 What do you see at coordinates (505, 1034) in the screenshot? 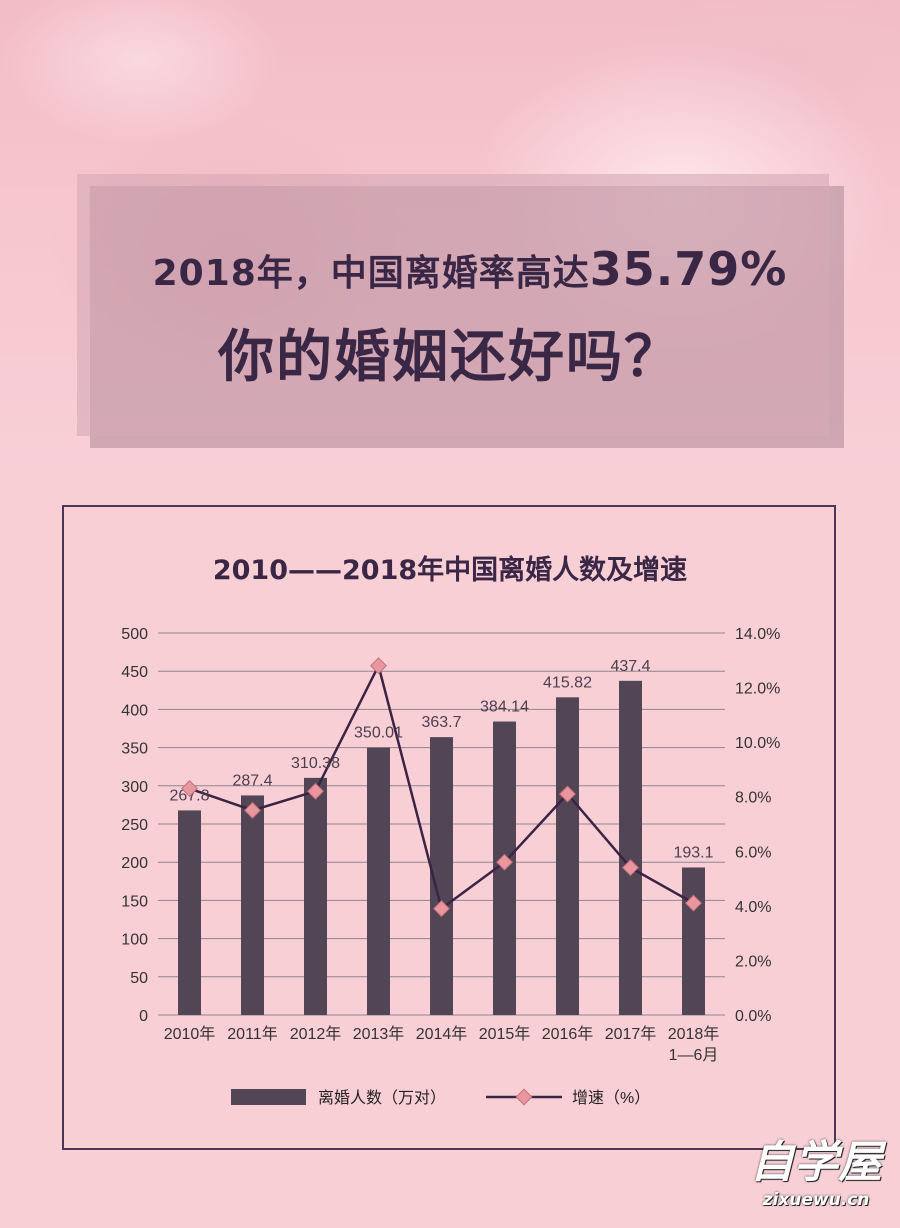
I see `x-tick-label: 2015年` at bounding box center [505, 1034].